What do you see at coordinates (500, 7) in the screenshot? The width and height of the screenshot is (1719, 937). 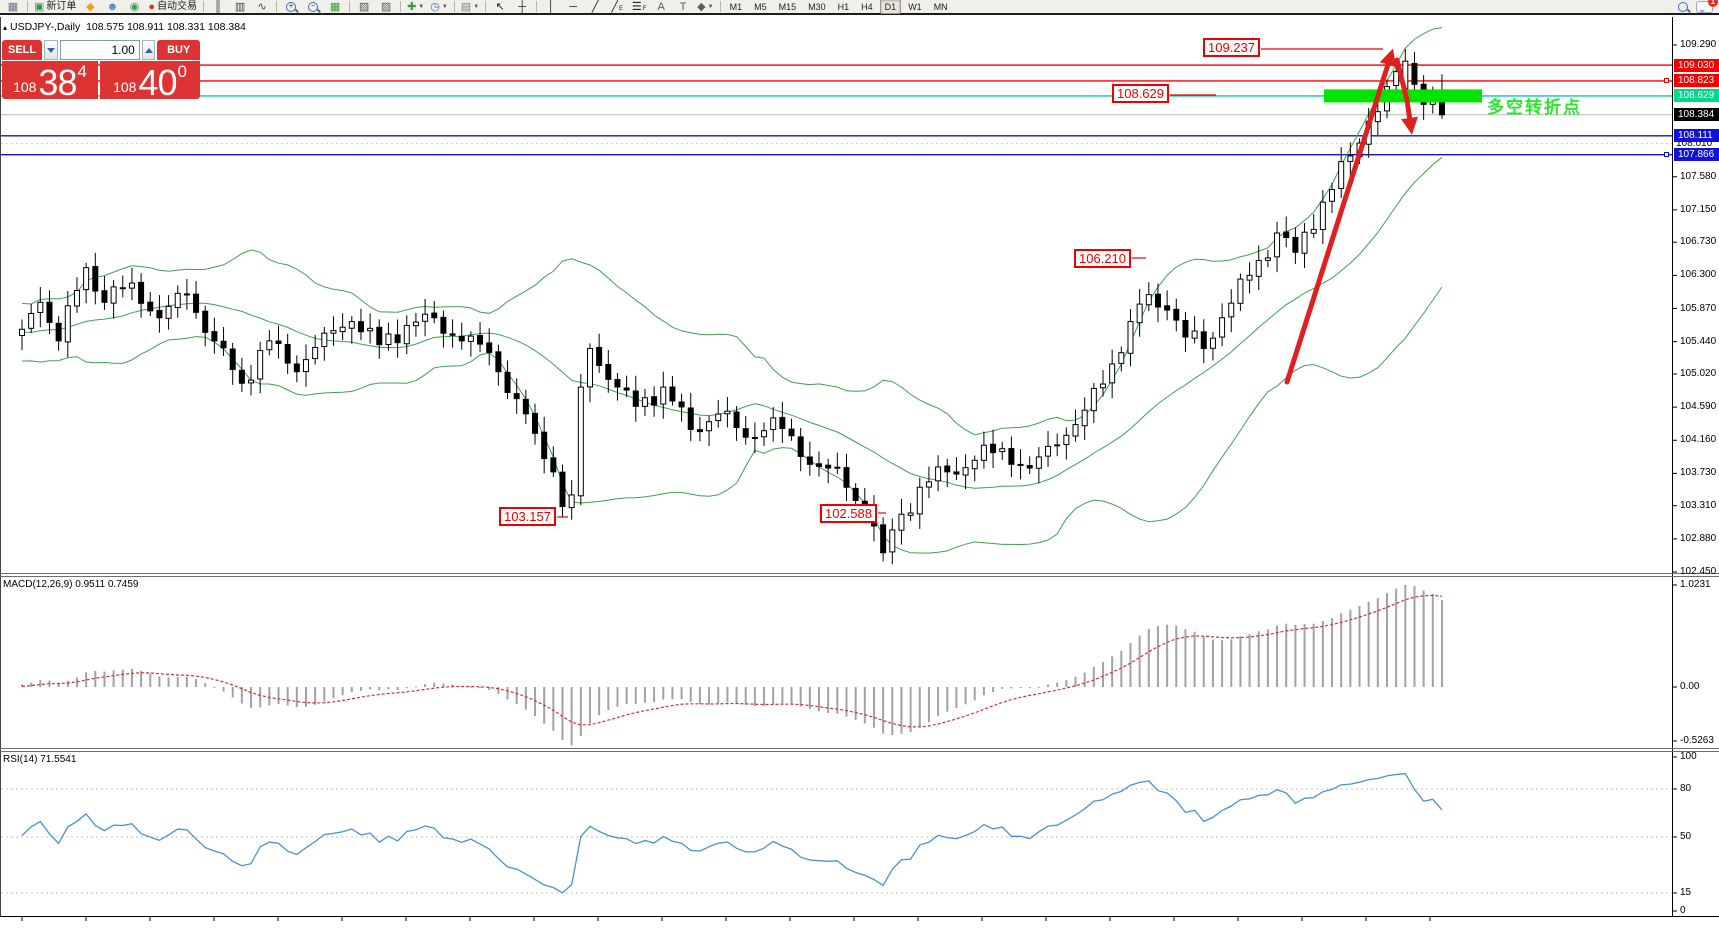 I see `cursor-icon: ↖` at bounding box center [500, 7].